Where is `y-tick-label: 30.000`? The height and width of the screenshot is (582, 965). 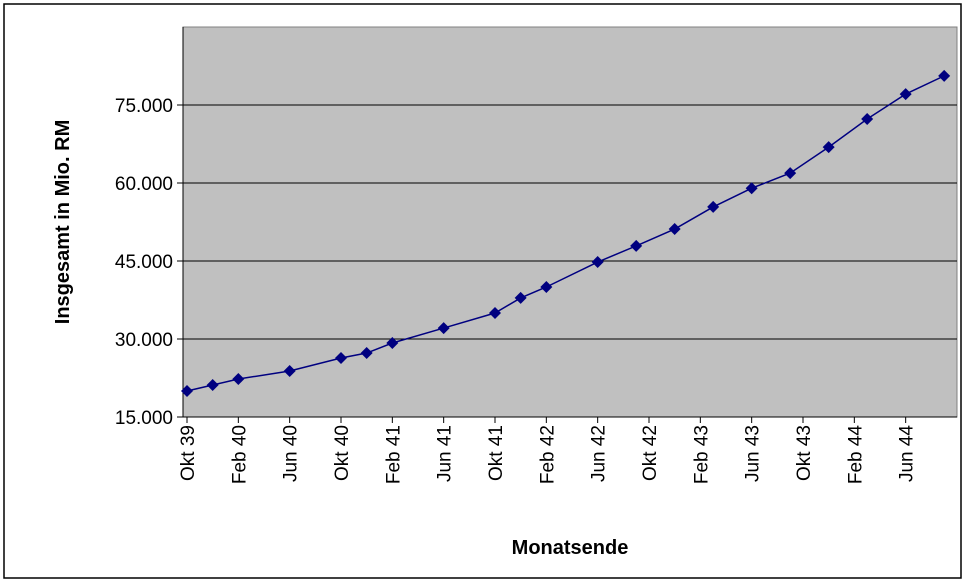 y-tick-label: 30.000 is located at coordinates (144, 340).